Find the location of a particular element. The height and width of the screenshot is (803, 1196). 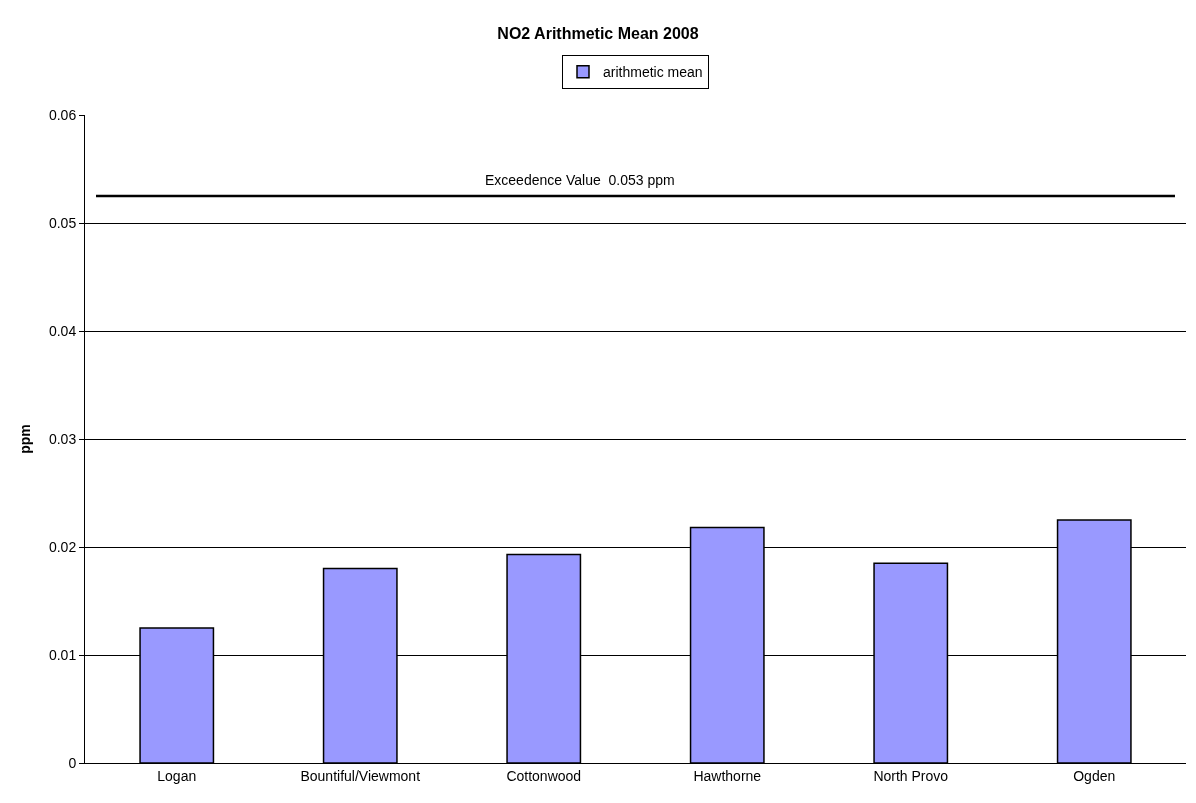

x-tick-label: Cottonwood is located at coordinates (544, 775).